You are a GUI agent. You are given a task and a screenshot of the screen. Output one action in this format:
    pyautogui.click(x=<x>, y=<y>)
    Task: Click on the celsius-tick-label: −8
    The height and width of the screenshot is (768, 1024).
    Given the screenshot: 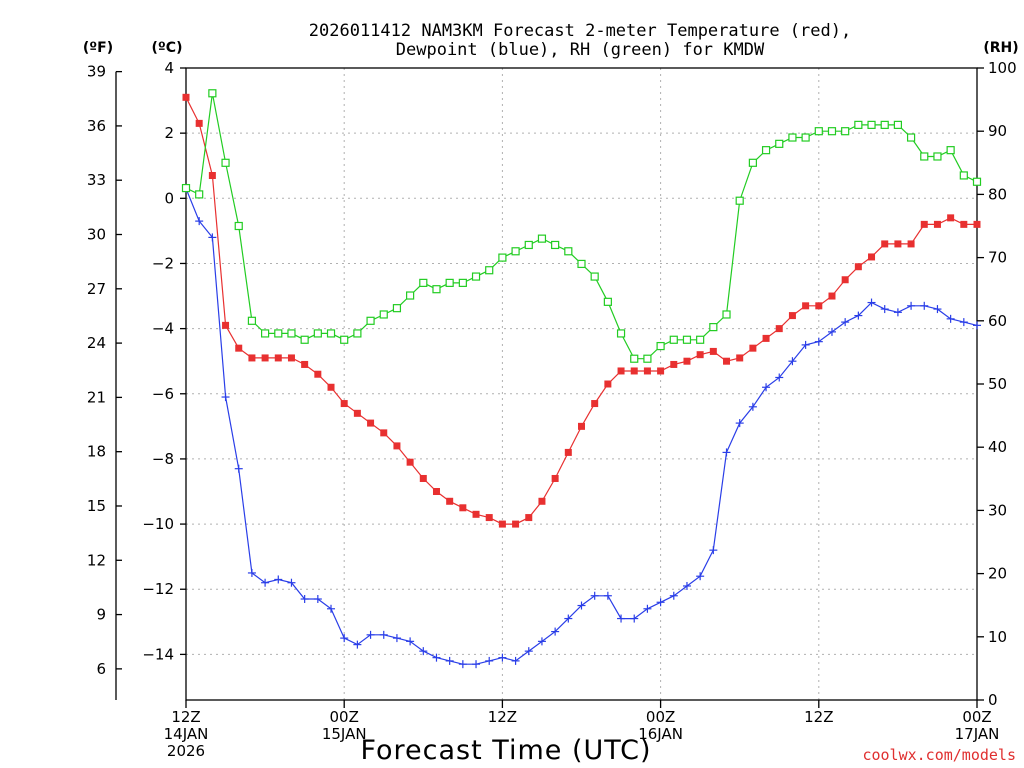 What is the action you would take?
    pyautogui.click(x=163, y=459)
    